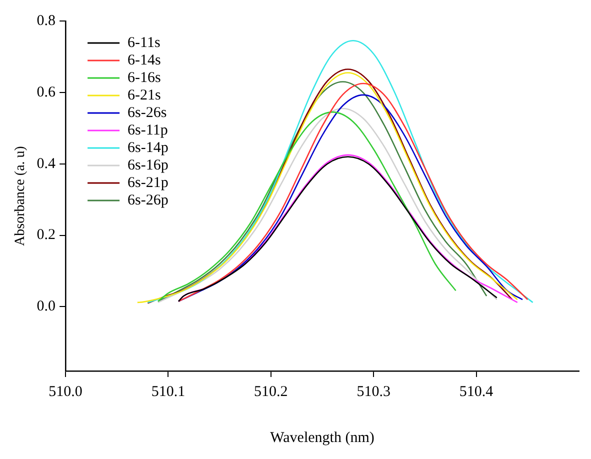 Image resolution: width=591 pixels, height=459 pixels. I want to click on y-tick-label: 0.2, so click(46, 235).